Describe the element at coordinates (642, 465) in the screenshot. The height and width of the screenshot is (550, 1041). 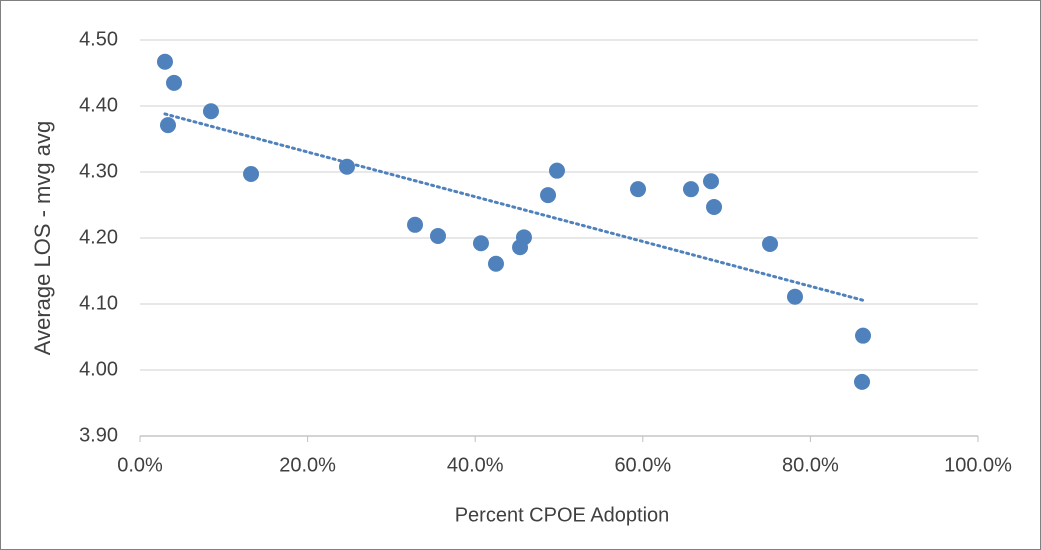
I see `x-tick-label: 60.0%` at that location.